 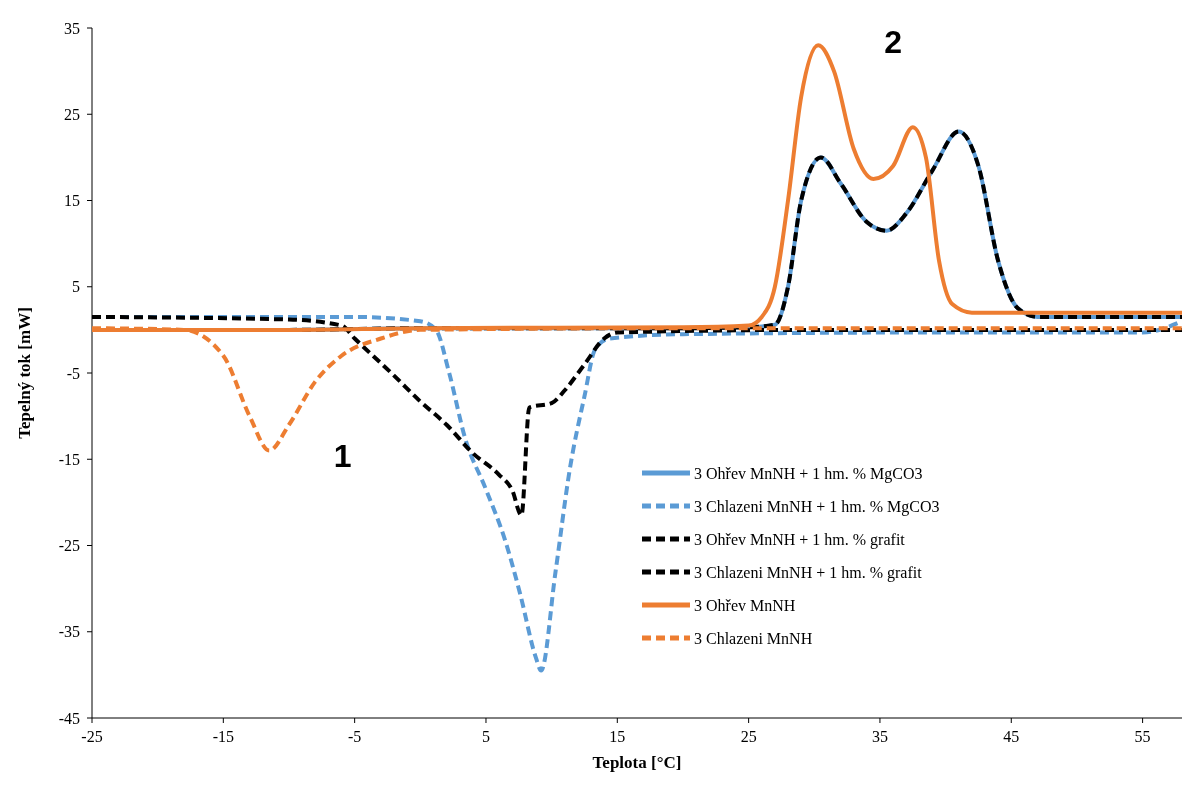 I want to click on legend-label: 3 Ohřev MnNH, so click(x=745, y=605).